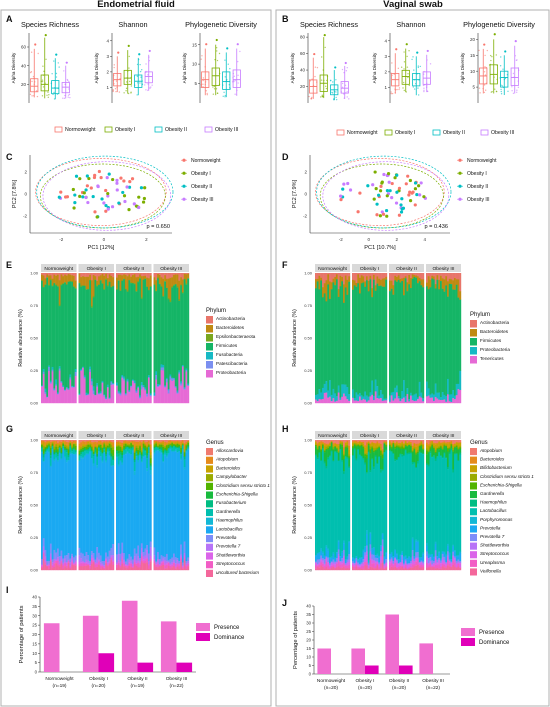  What do you see at coordinates (98, 679) in the screenshot?
I see `x-category-label: Obesity I` at bounding box center [98, 679].